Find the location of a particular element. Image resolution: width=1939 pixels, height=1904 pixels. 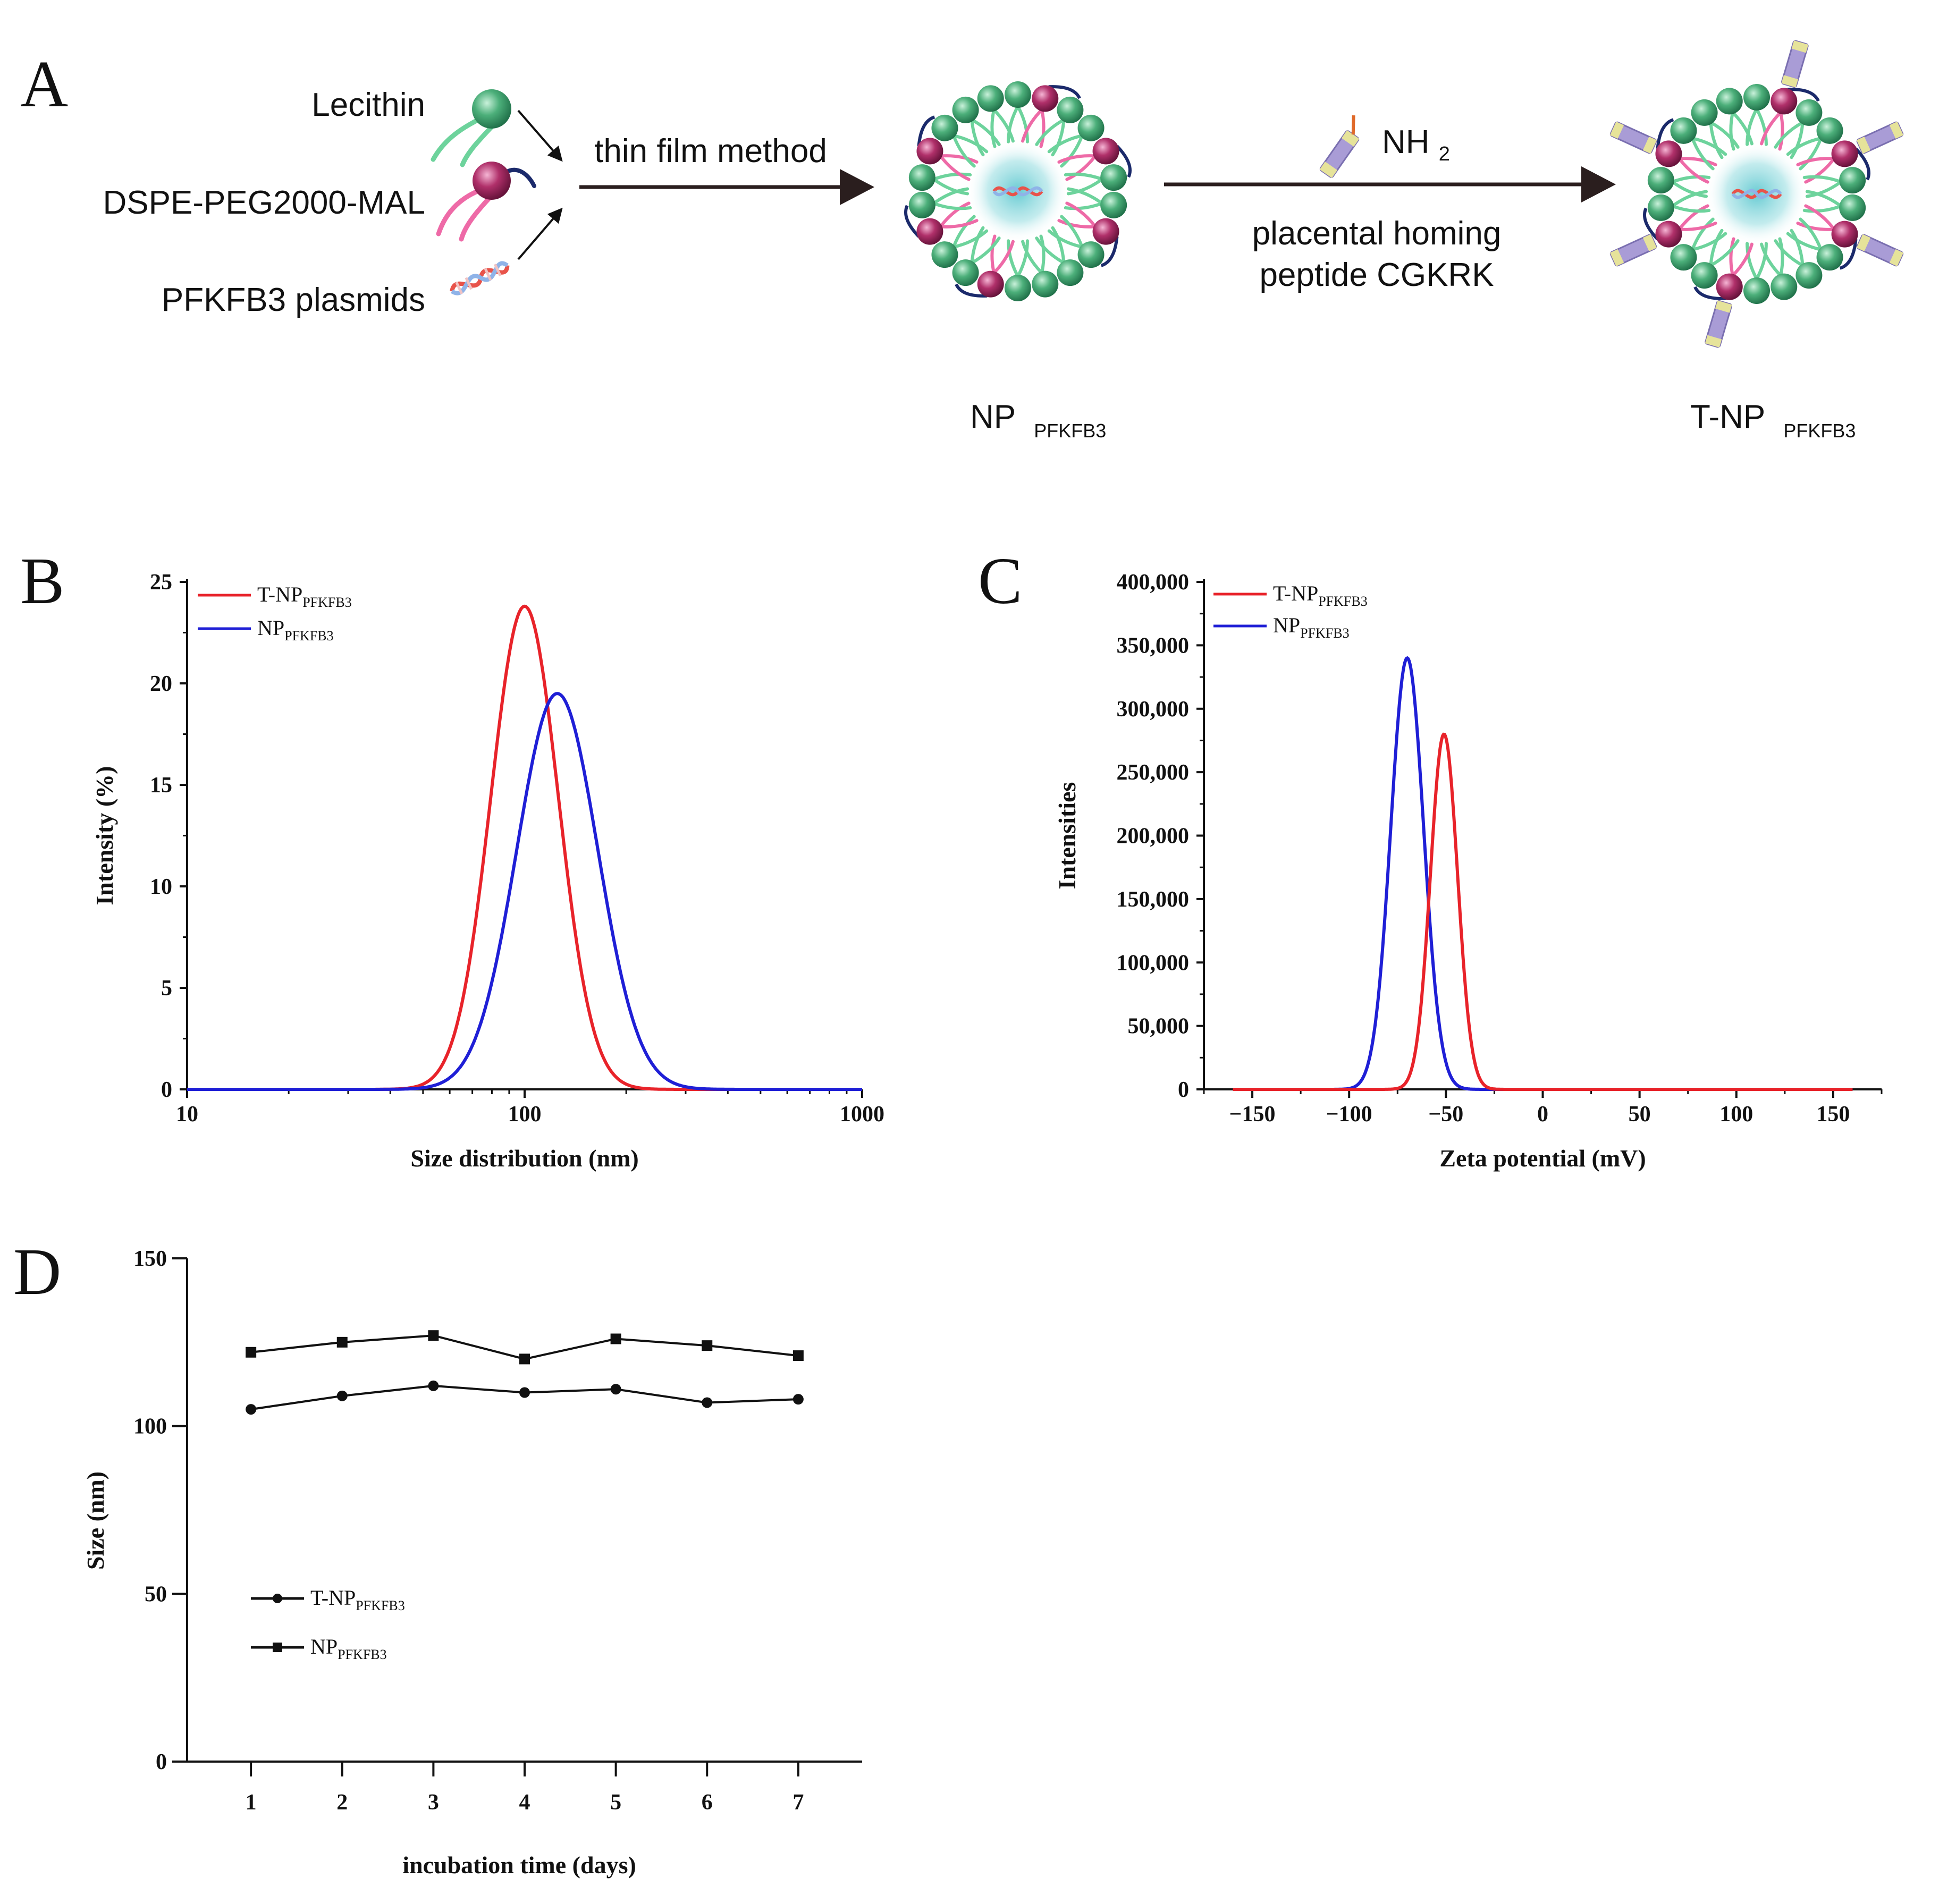

b-y-axis-label: Intensity (%) is located at coordinates (104, 836).